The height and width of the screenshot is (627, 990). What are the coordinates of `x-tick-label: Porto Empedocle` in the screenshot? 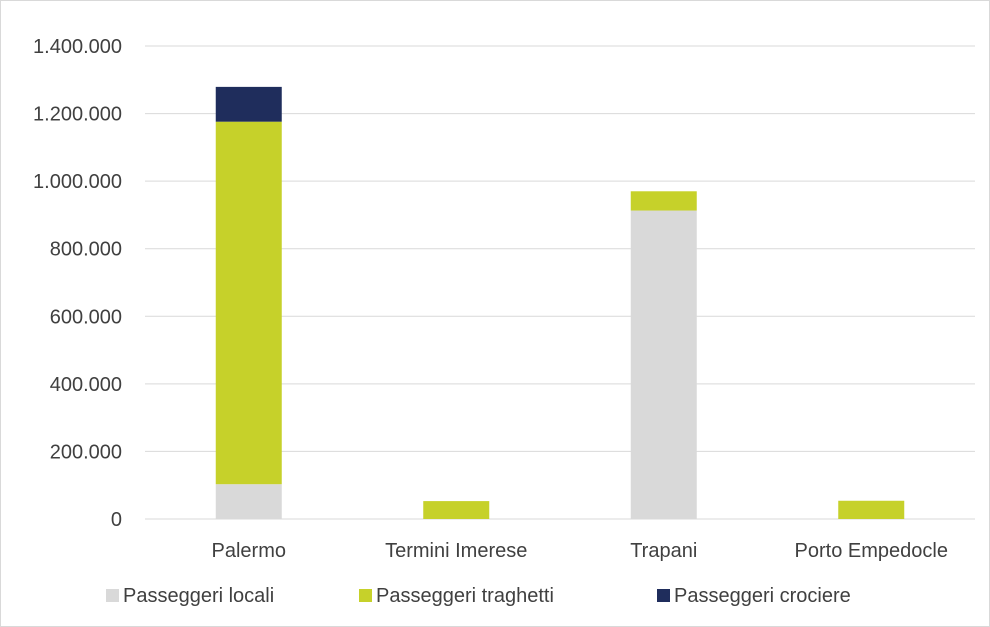 It's located at (871, 551).